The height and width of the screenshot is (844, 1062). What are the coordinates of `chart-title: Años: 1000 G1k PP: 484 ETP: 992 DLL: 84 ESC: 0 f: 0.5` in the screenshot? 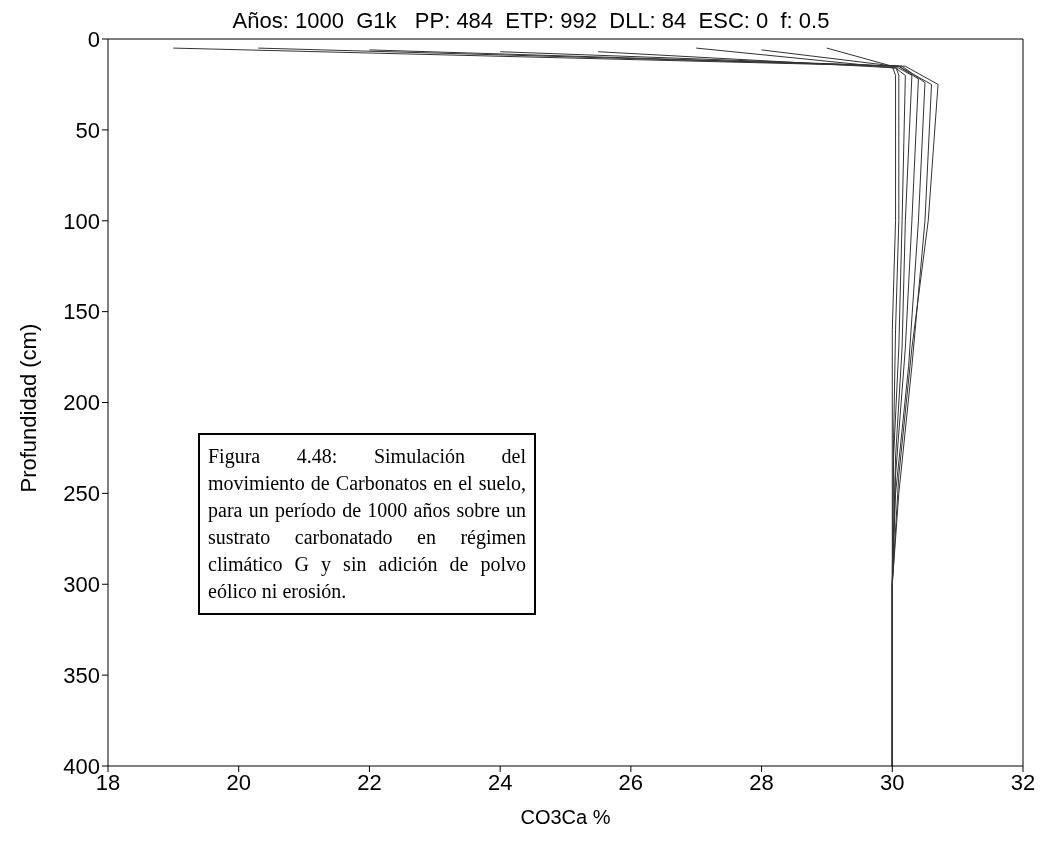 It's located at (531, 20).